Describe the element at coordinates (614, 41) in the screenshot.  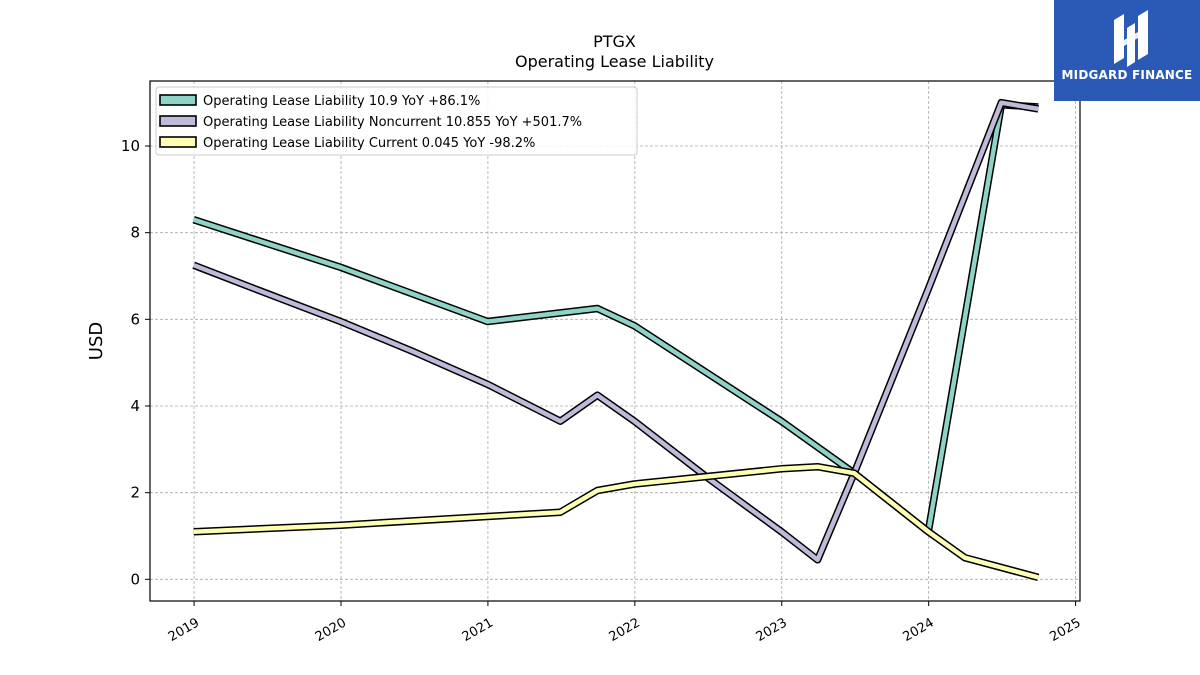
I see `chart-title: PTGX` at that location.